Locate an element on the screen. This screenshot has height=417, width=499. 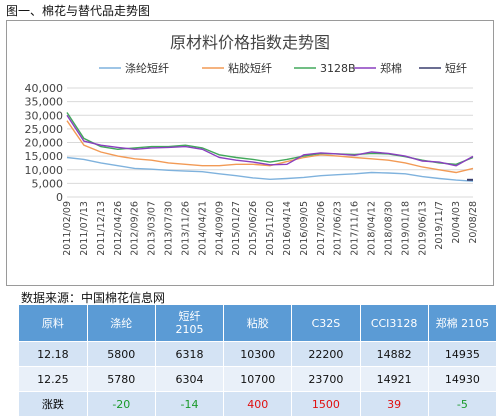
table-cell: 14882 is located at coordinates (394, 354).